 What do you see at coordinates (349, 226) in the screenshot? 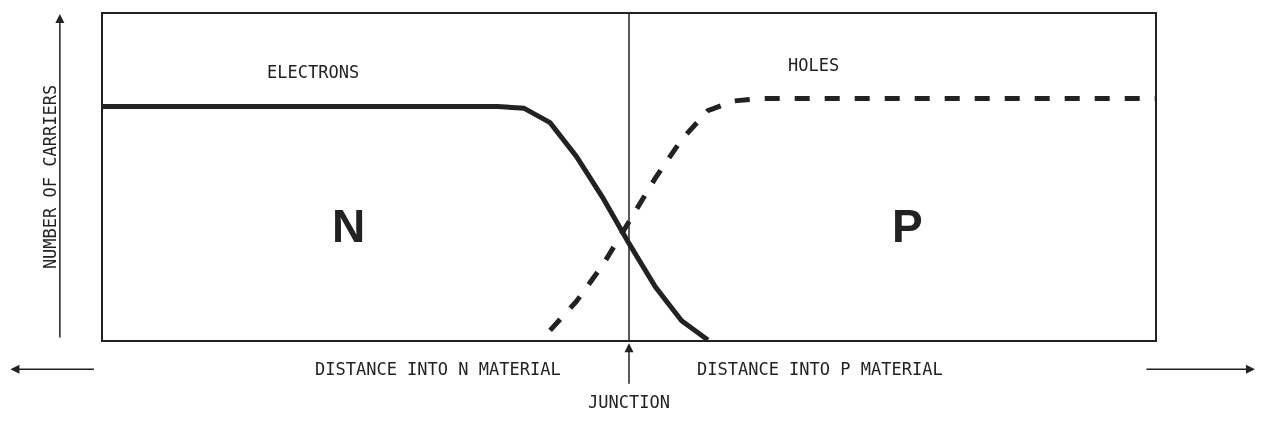
I see `annotation: N` at bounding box center [349, 226].